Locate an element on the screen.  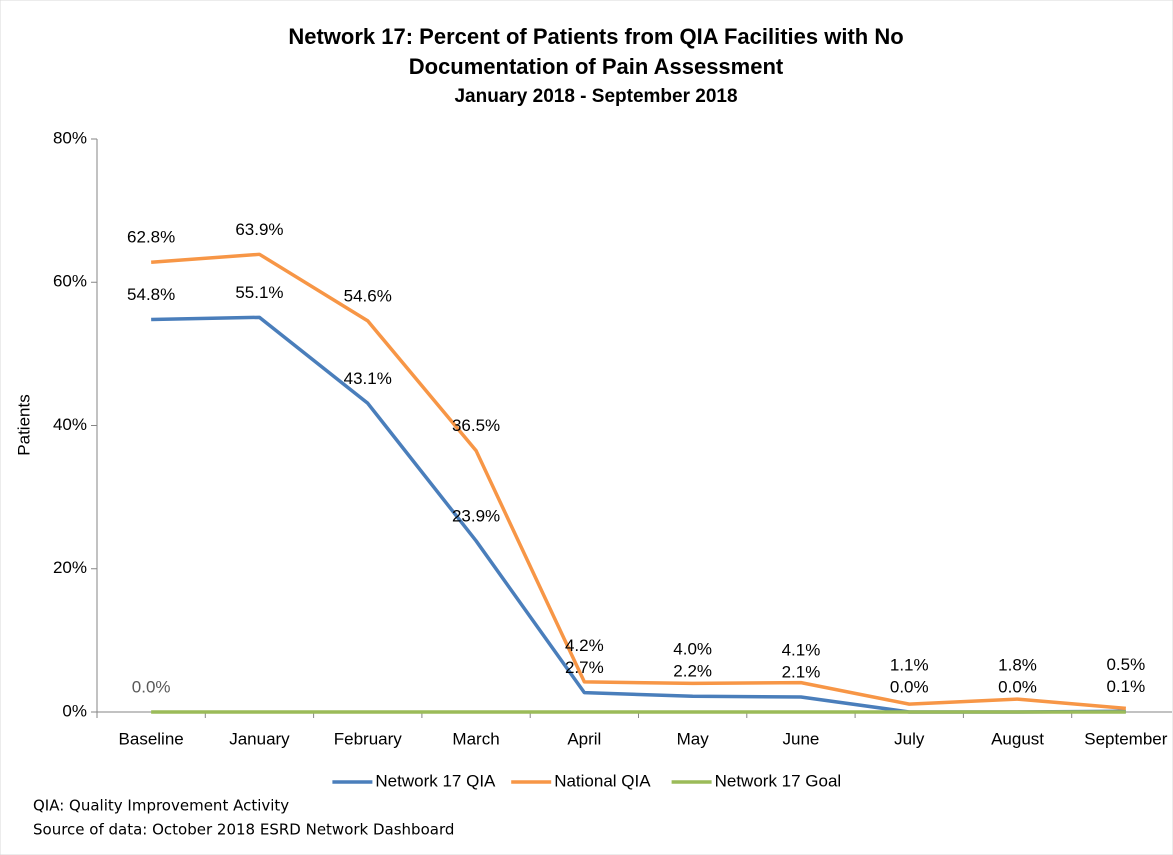
data-label: 1.8% is located at coordinates (1017, 664).